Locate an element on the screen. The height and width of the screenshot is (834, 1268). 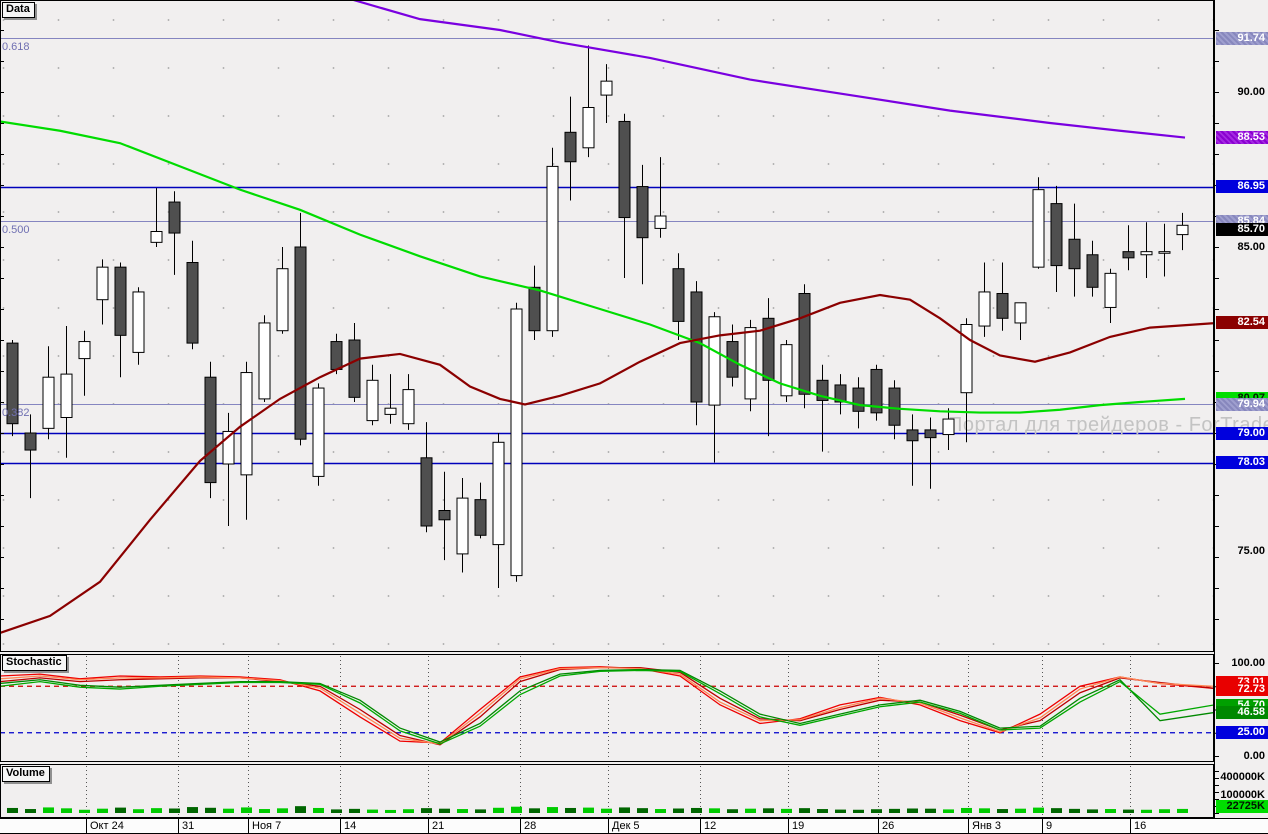
stoch-green2 is located at coordinates (607, 707).